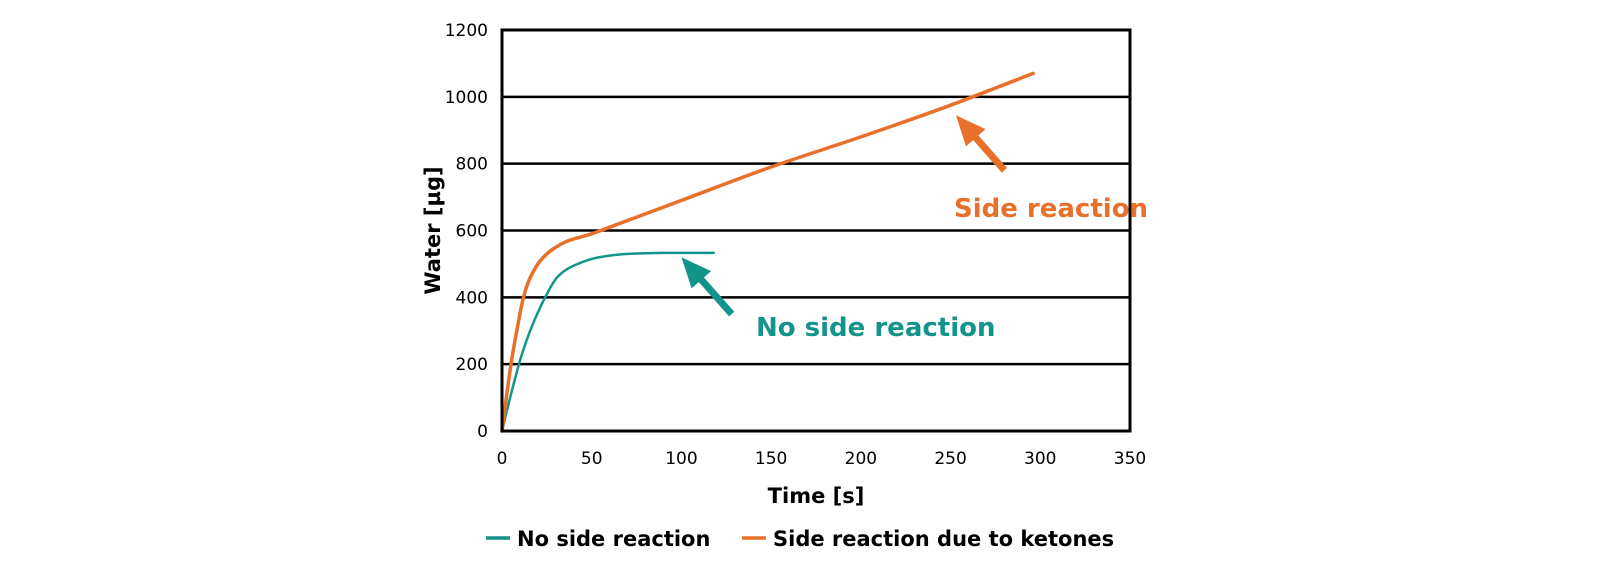 This screenshot has width=1600, height=582. Describe the element at coordinates (1051, 209) in the screenshot. I see `side-reaction-annotation: Side reaction` at that location.